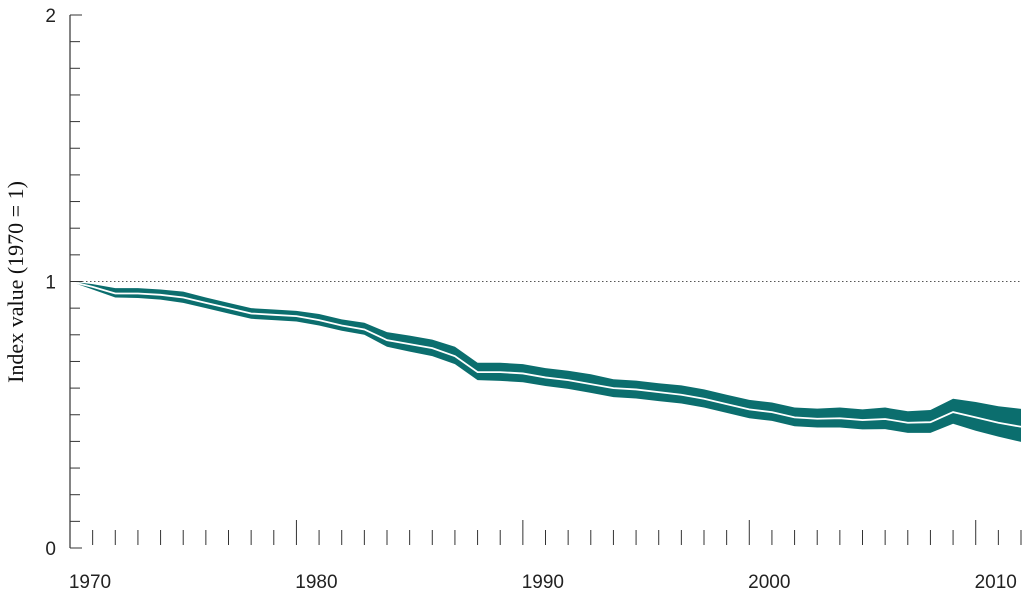 The height and width of the screenshot is (601, 1024). Describe the element at coordinates (50, 283) in the screenshot. I see `y-tick-label: 1` at that location.